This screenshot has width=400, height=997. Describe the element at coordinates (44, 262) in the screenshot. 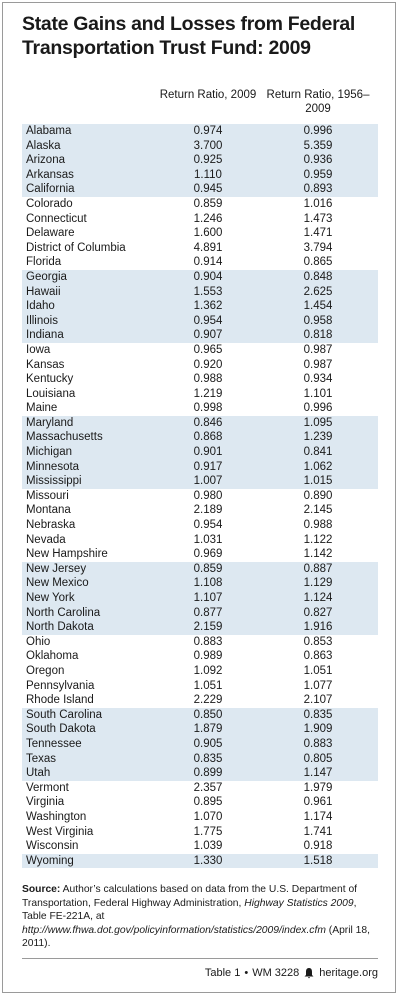

I see `state-name: Florida` at that location.